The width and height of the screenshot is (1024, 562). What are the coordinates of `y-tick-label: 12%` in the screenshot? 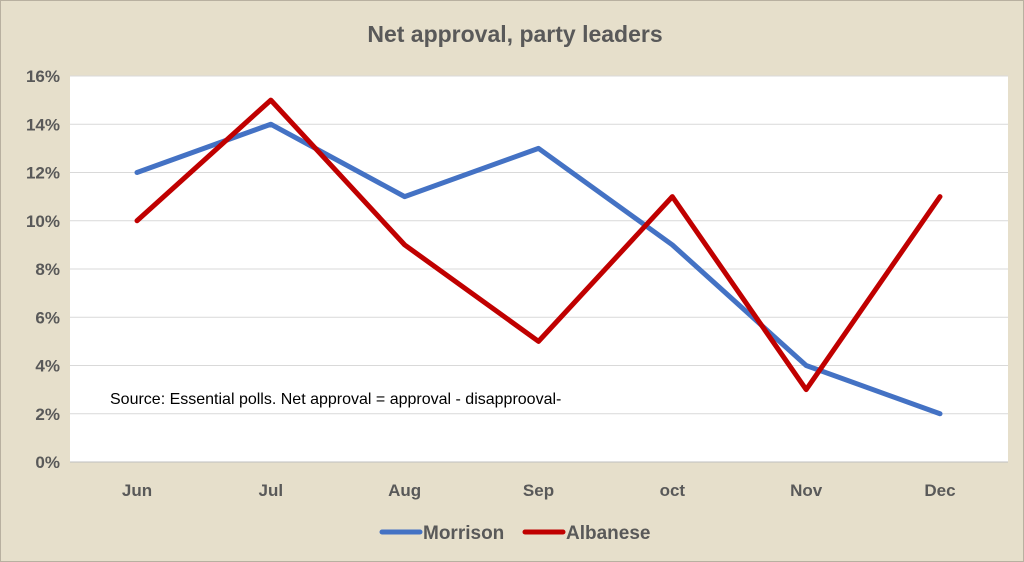 It's located at (43, 173).